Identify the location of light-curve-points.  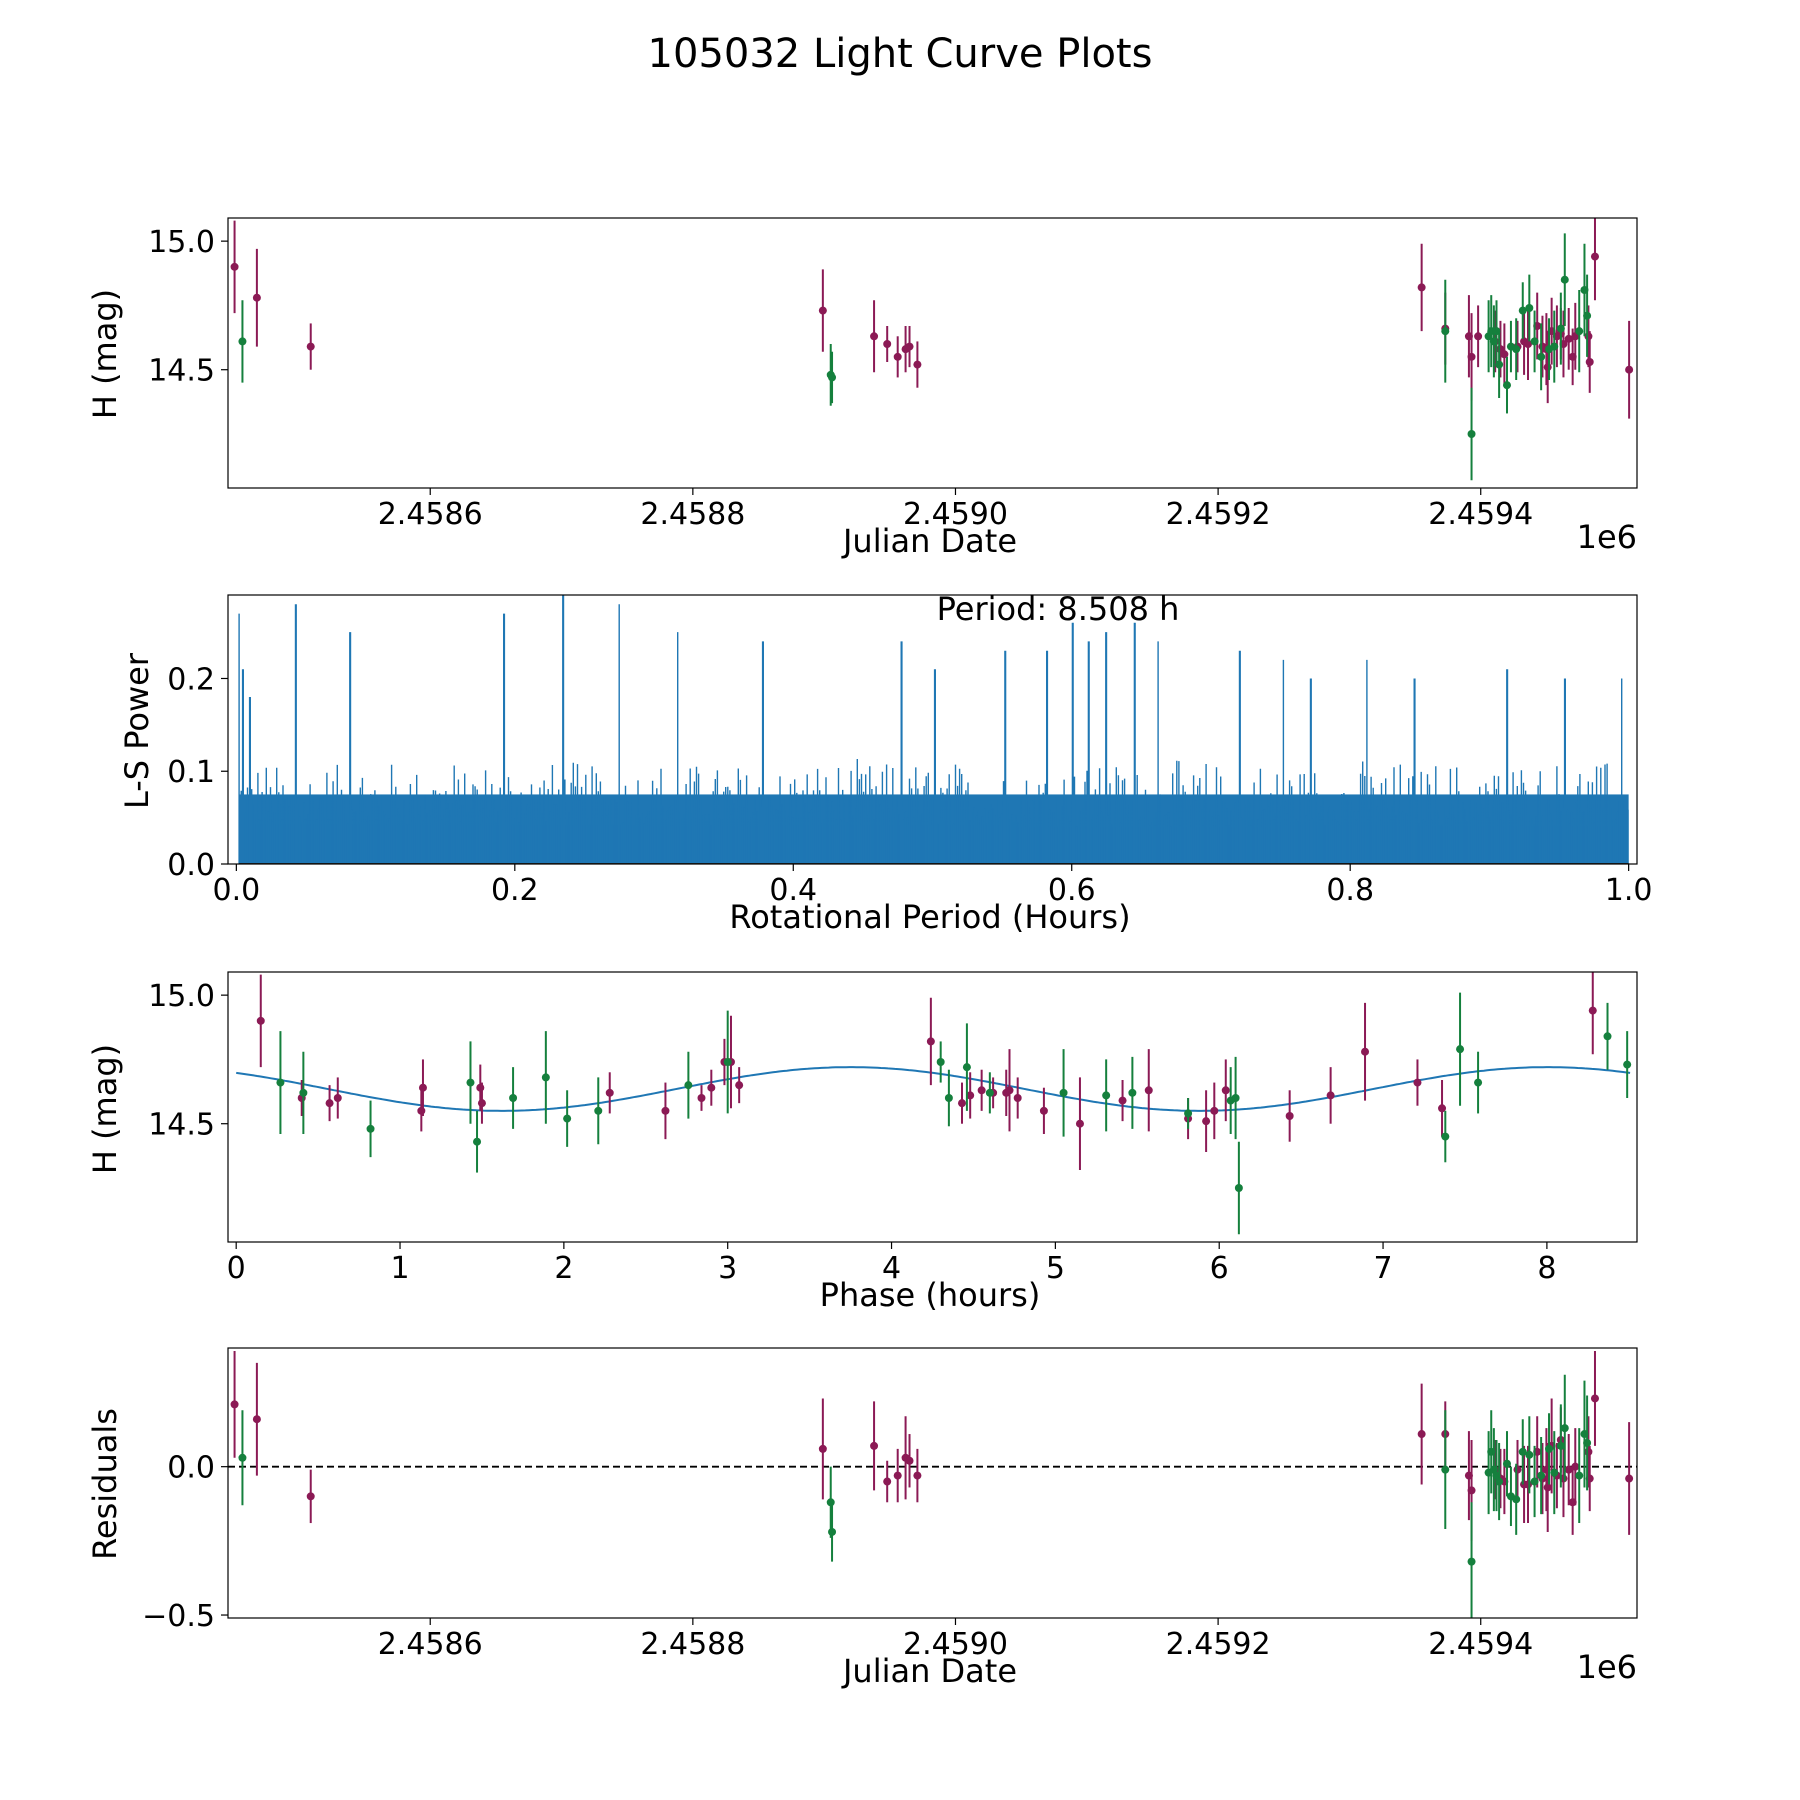
(932, 353).